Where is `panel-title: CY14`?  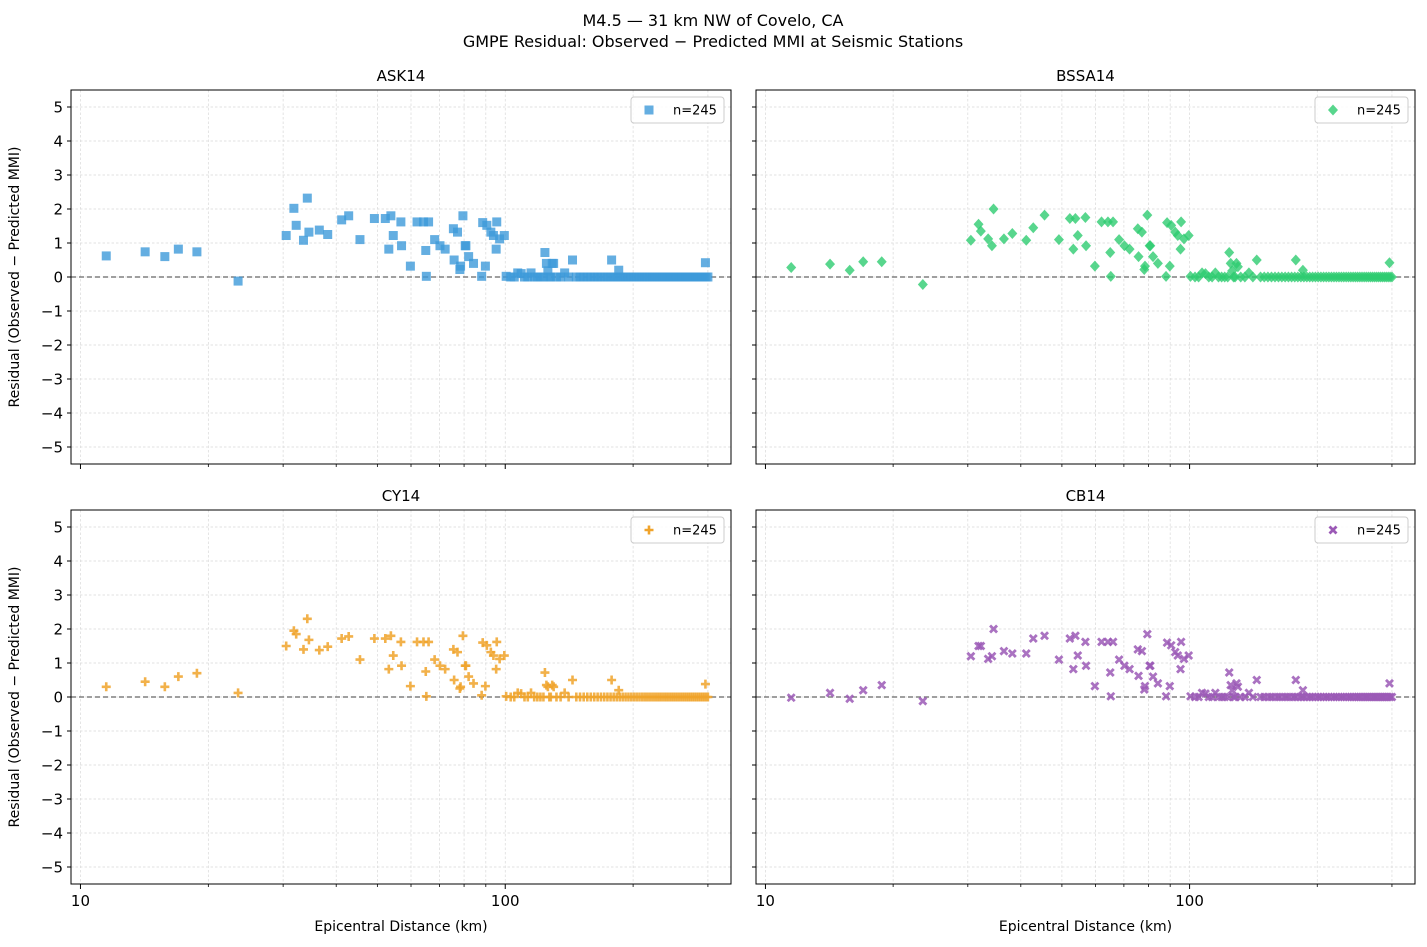
panel-title: CY14 is located at coordinates (401, 496).